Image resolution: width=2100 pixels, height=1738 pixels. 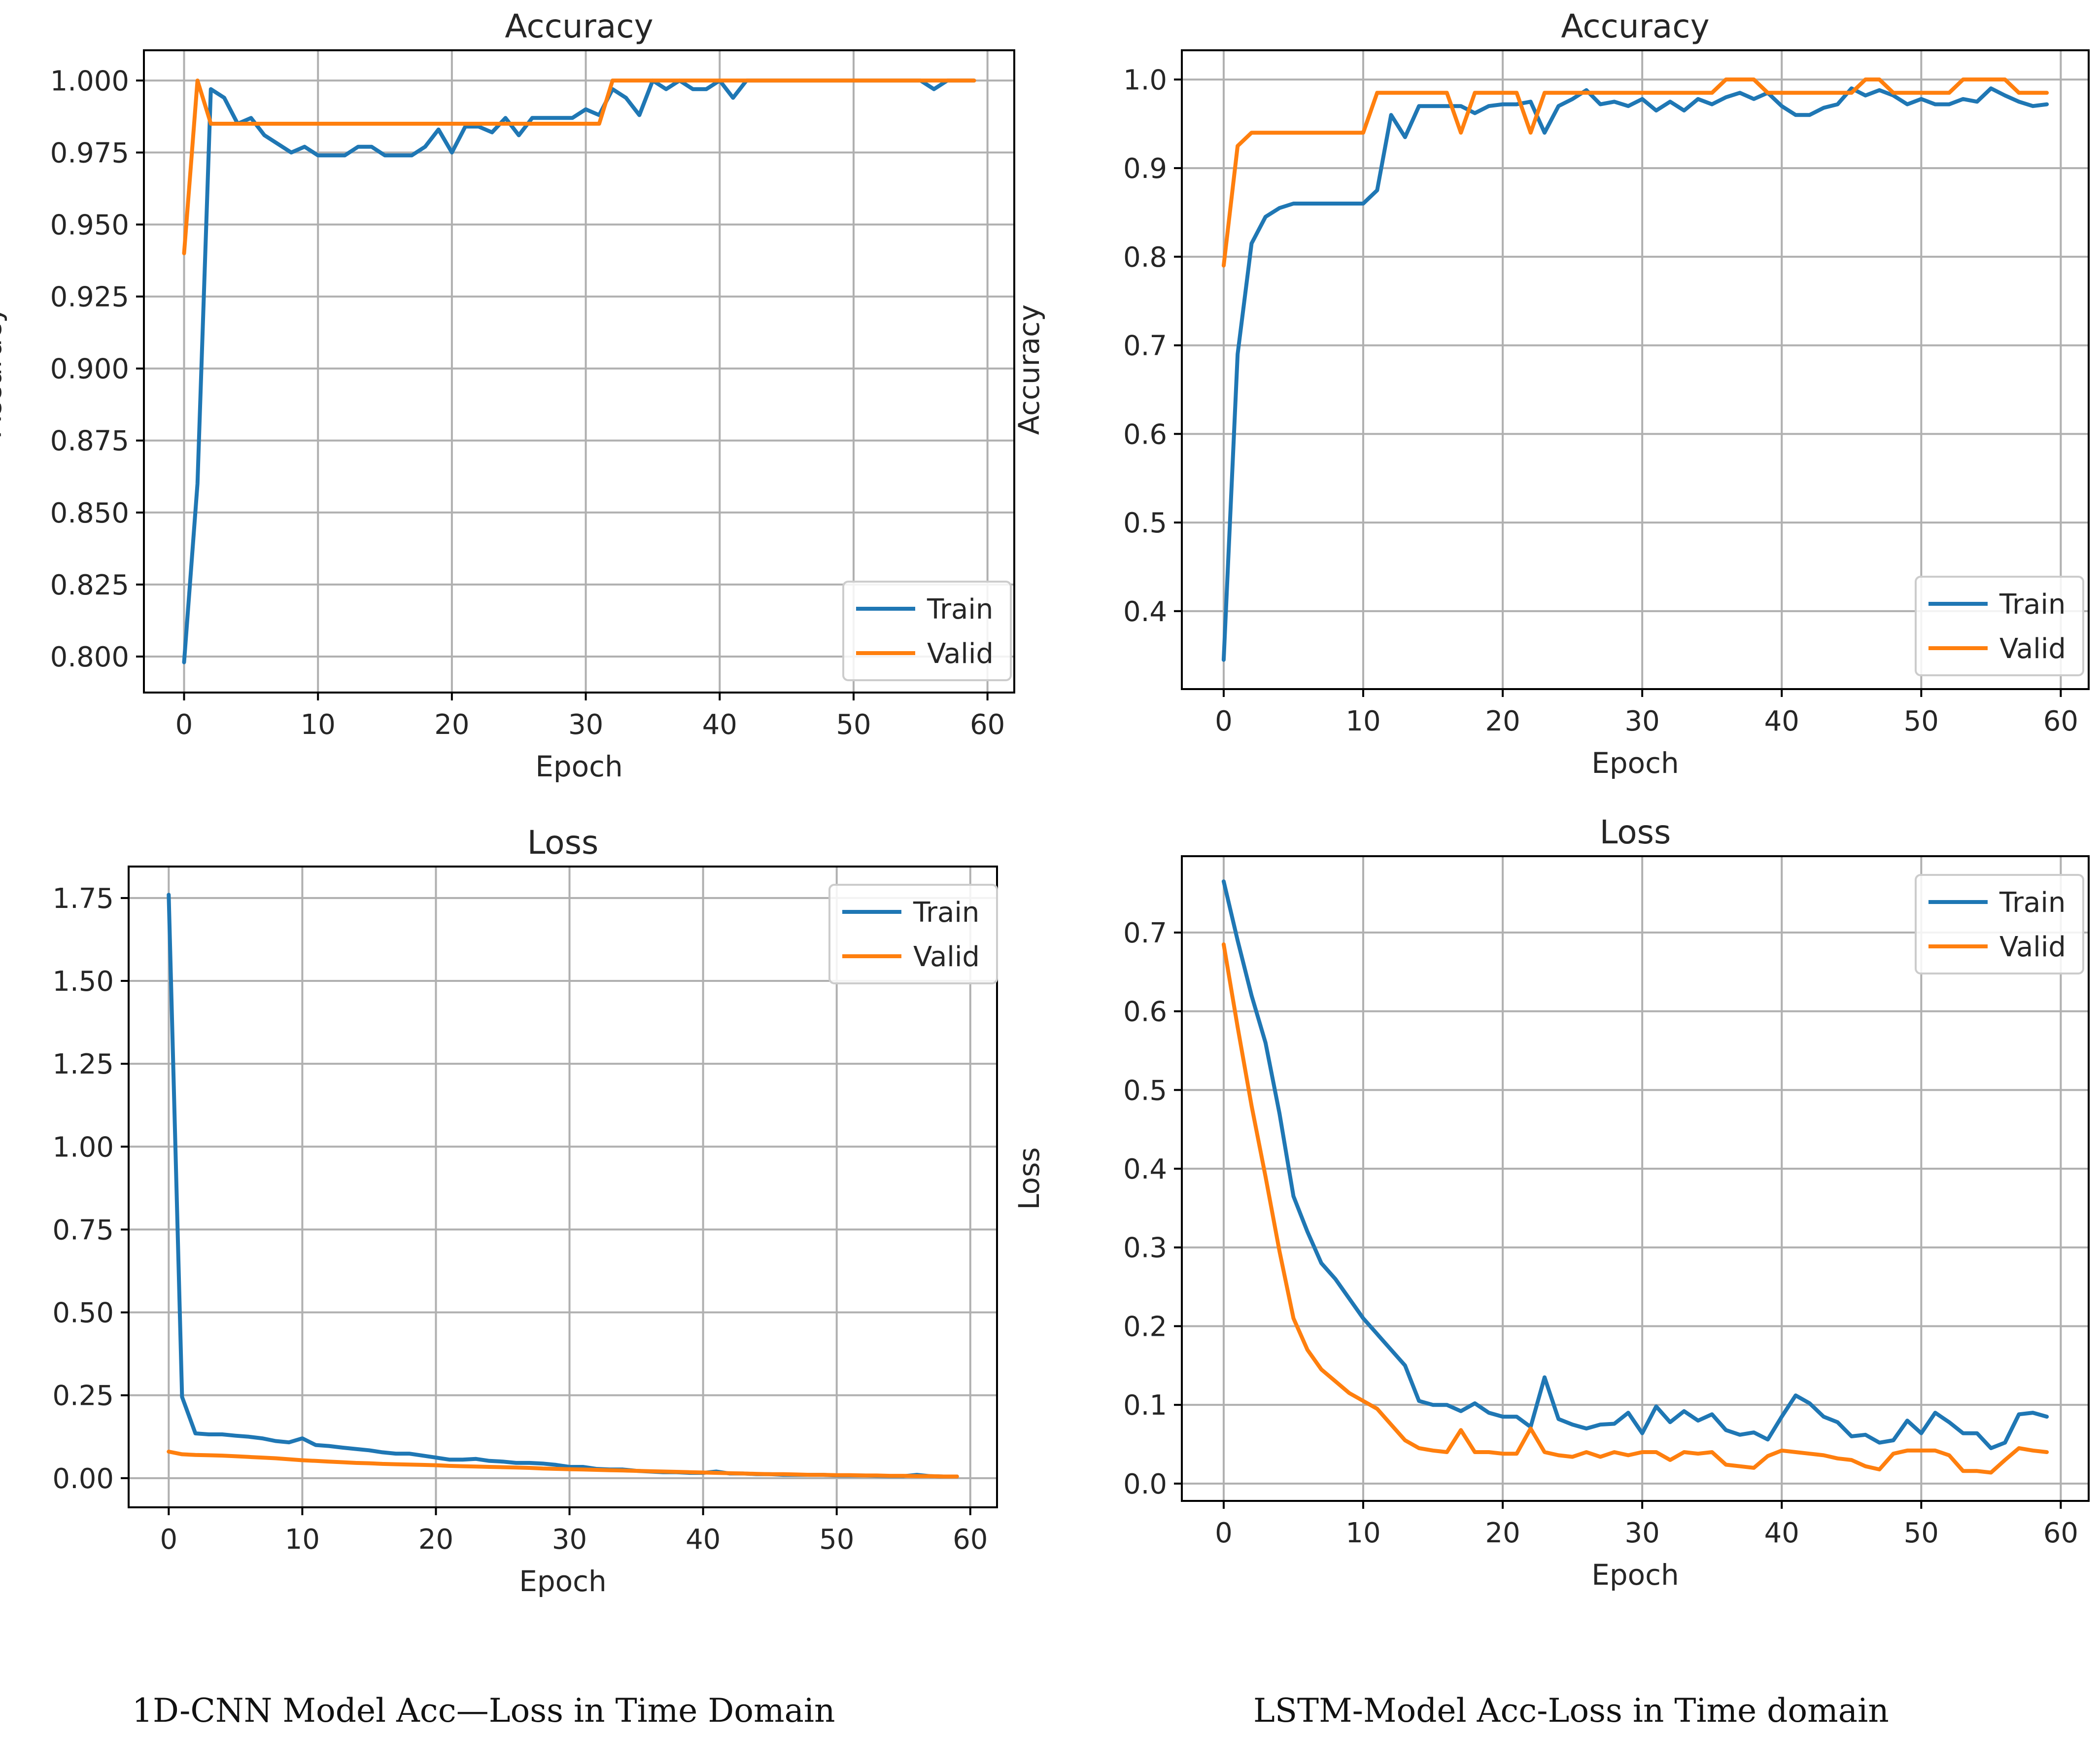 I want to click on y-tick-label: 0.0, so click(x=1145, y=1484).